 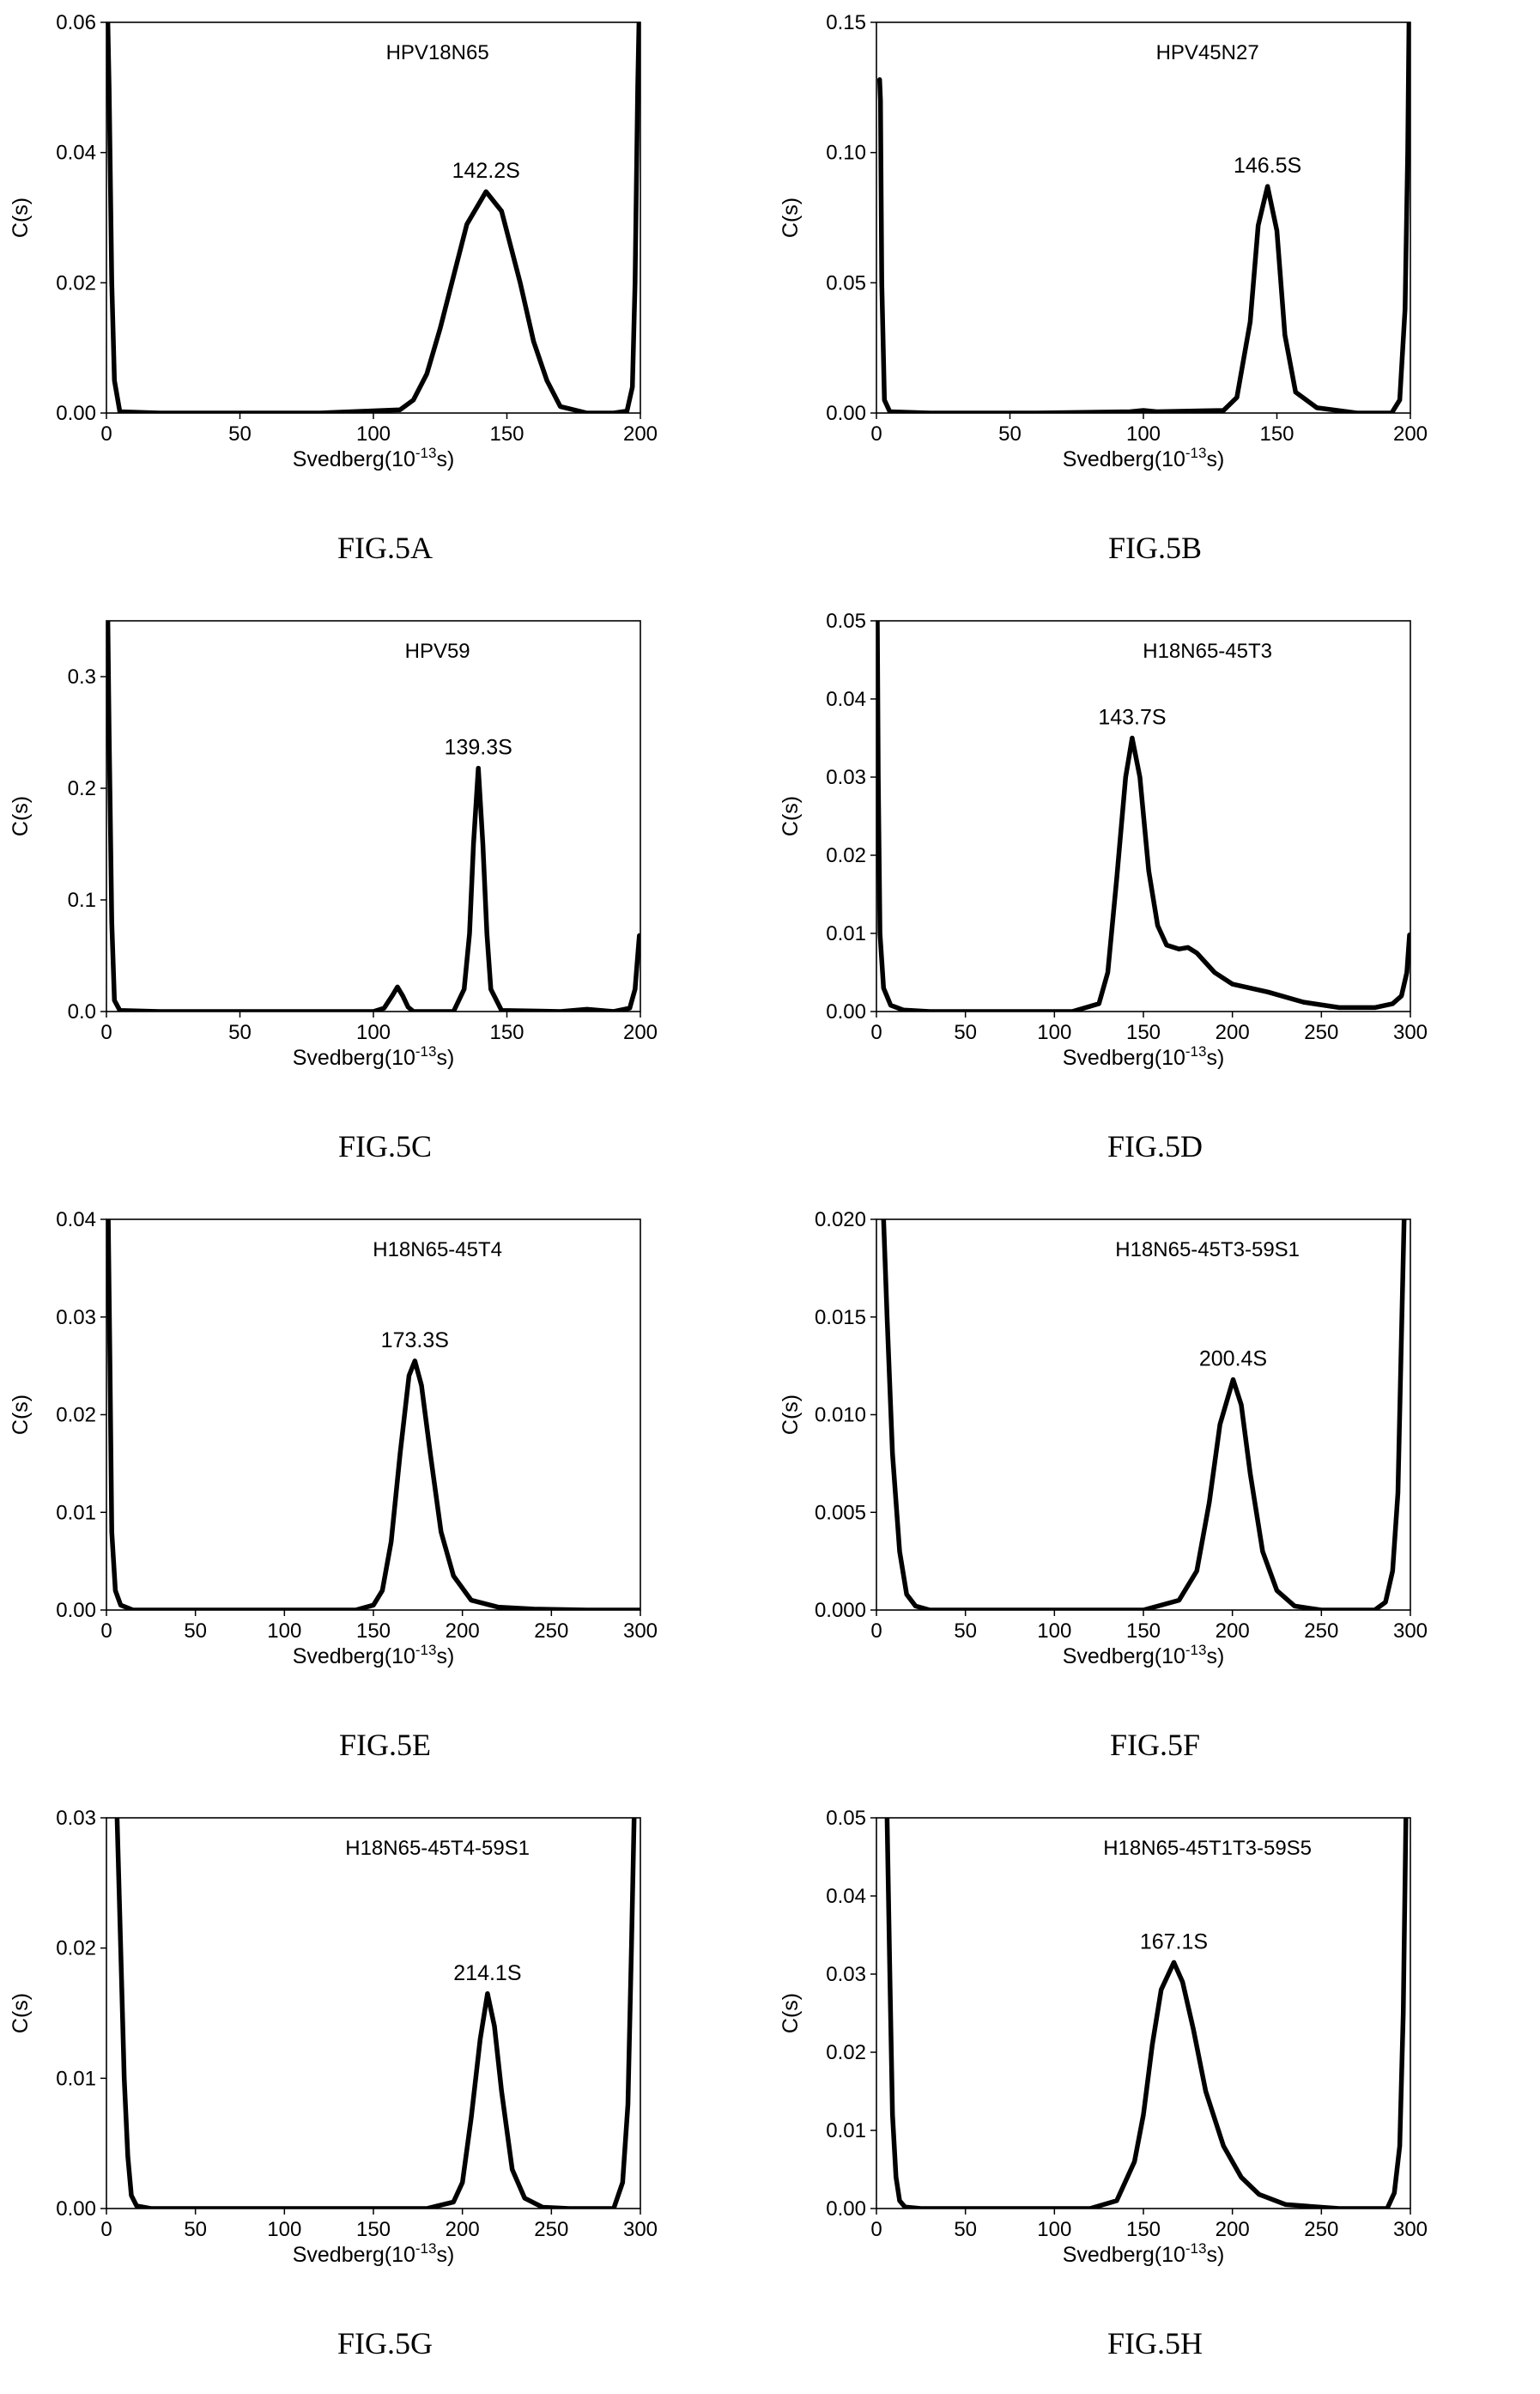 I want to click on figure-caption: FIG.5H, so click(x=1154, y=2343).